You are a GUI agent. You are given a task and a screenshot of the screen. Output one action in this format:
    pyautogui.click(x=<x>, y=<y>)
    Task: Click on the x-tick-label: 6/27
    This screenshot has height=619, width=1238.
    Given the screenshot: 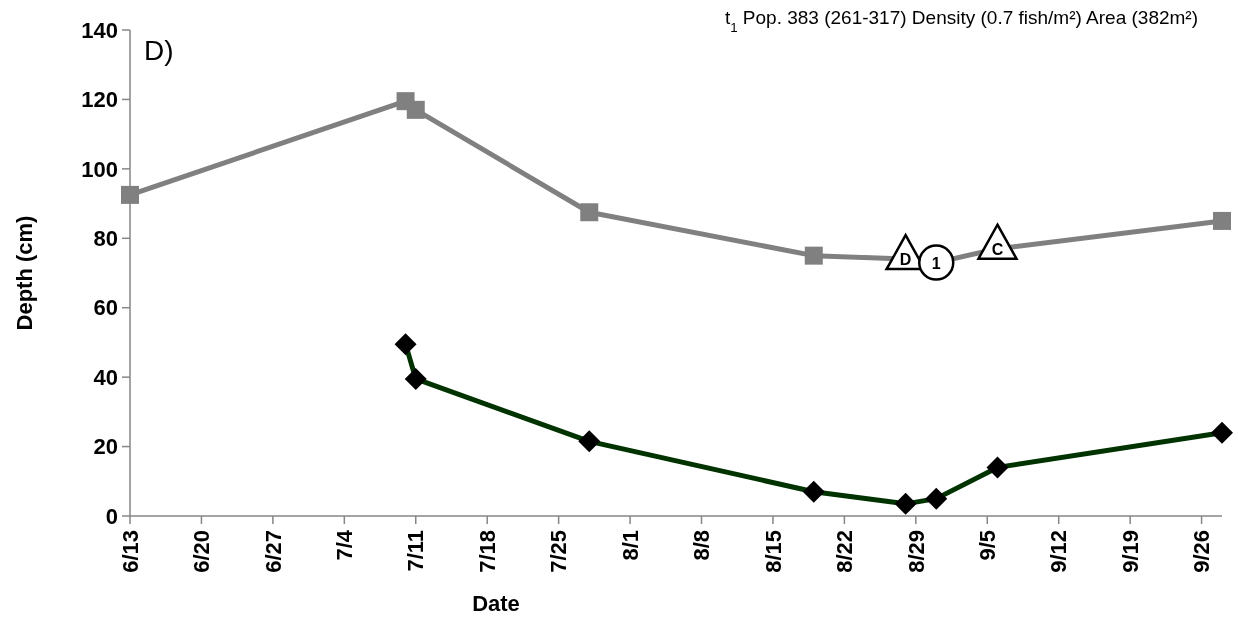 What is the action you would take?
    pyautogui.click(x=273, y=551)
    